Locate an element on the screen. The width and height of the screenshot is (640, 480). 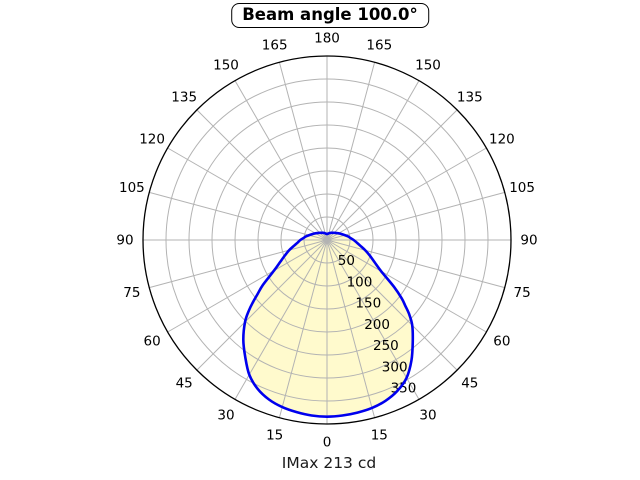
beam-curve is located at coordinates (328, 324).